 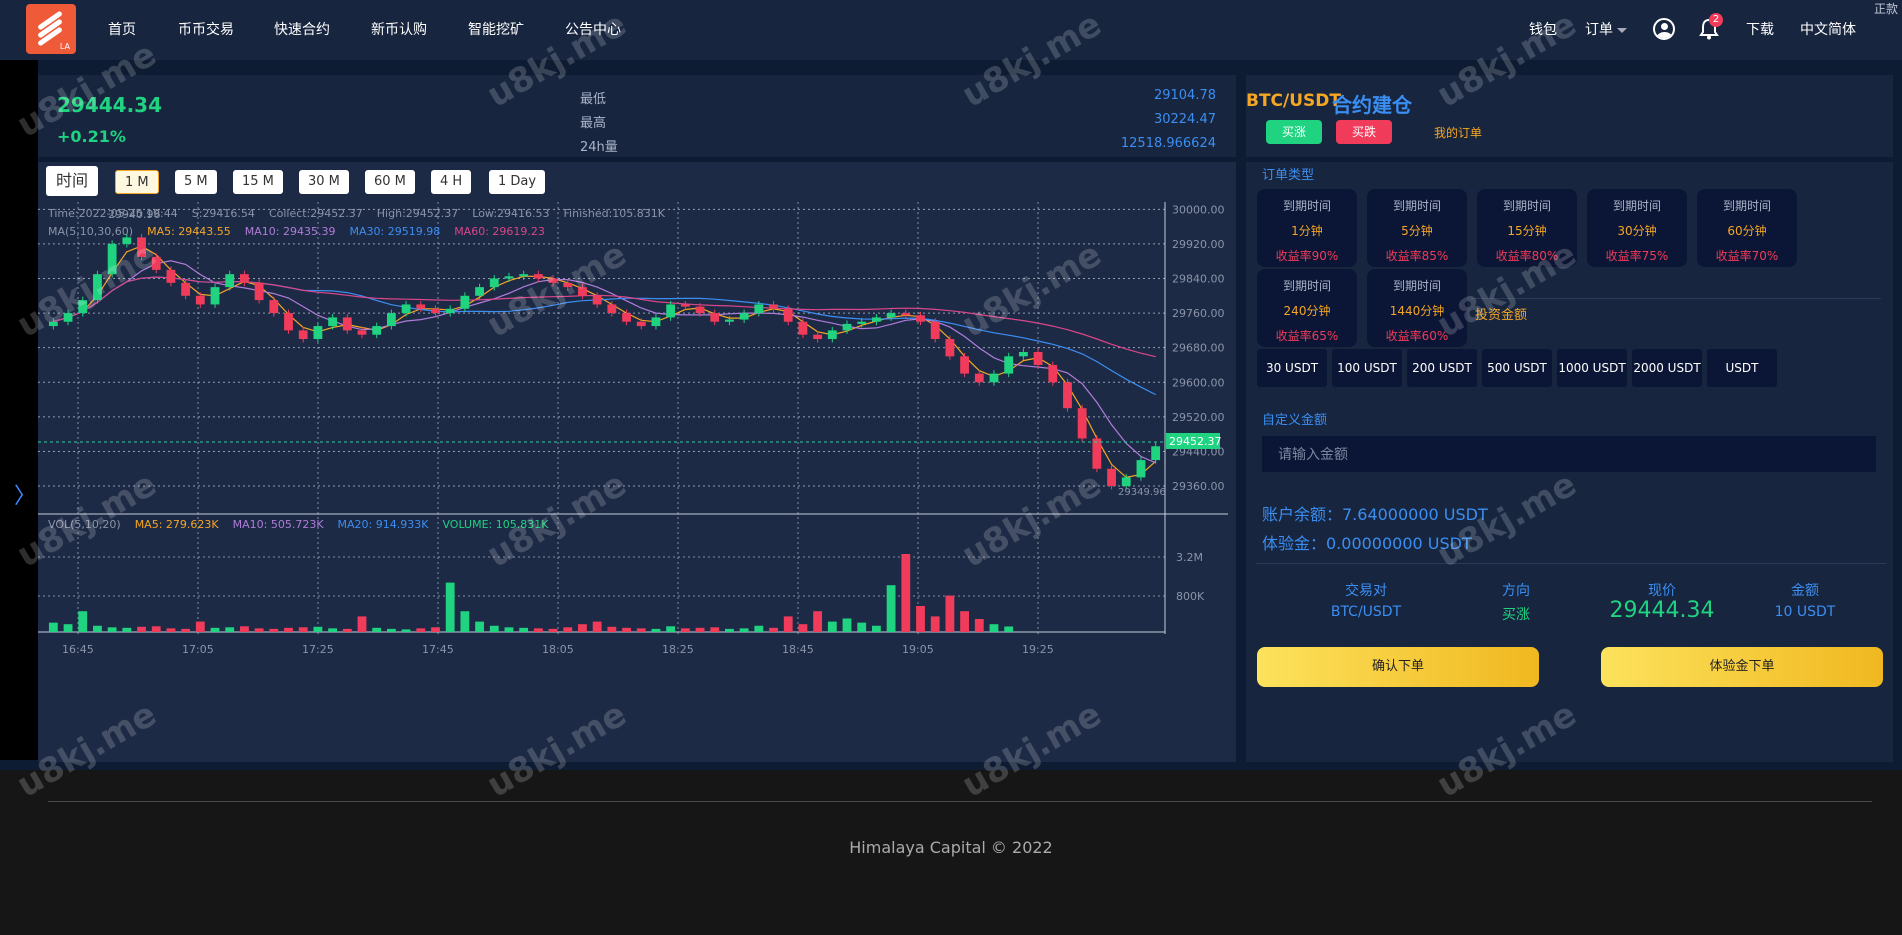 What do you see at coordinates (1742, 667) in the screenshot?
I see `trial-order-button: 体验金下单` at bounding box center [1742, 667].